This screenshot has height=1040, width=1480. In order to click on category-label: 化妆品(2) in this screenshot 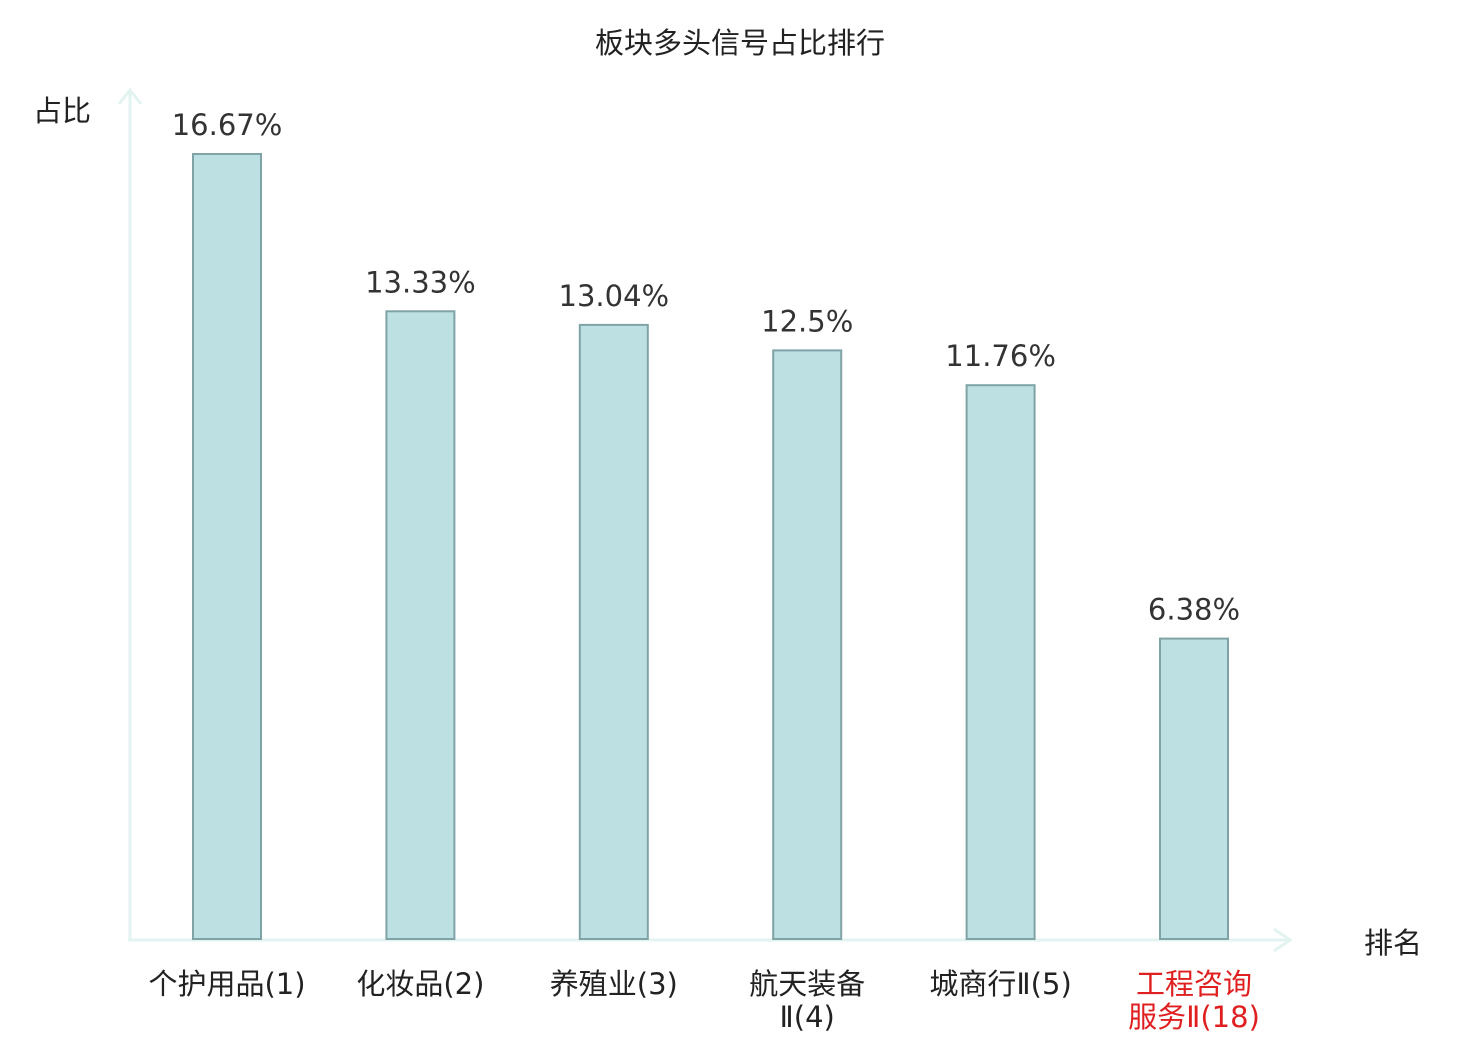, I will do `click(420, 984)`.